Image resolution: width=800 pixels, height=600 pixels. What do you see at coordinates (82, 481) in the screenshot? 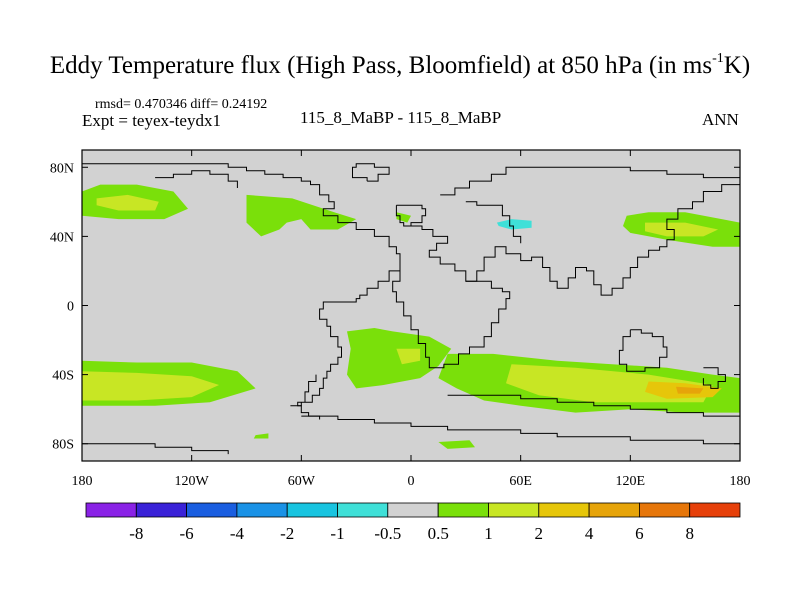
I see `x-tick-label-0: 180` at bounding box center [82, 481].